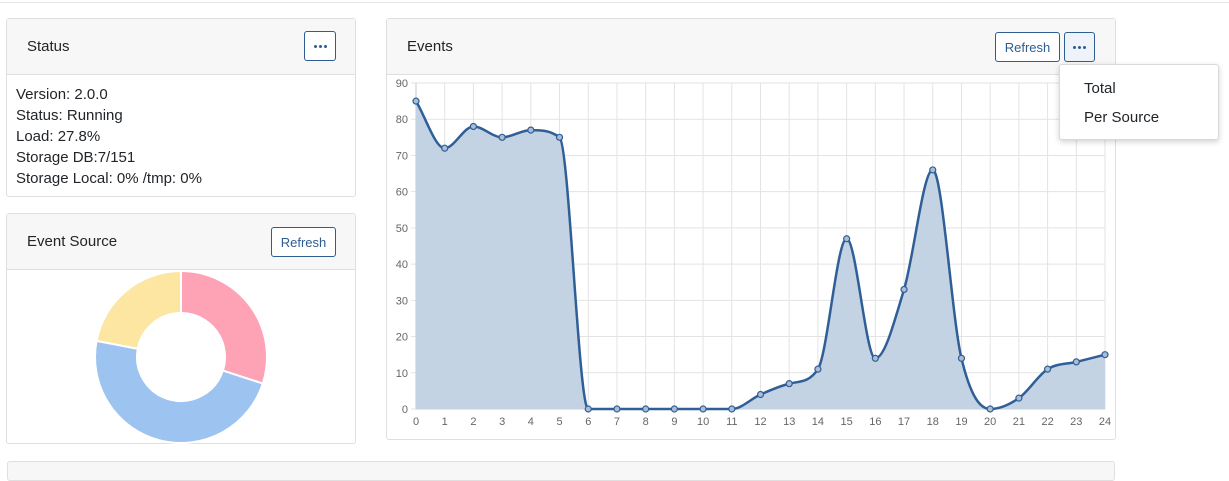  Describe the element at coordinates (933, 422) in the screenshot. I see `x-tick-label: 18` at that location.